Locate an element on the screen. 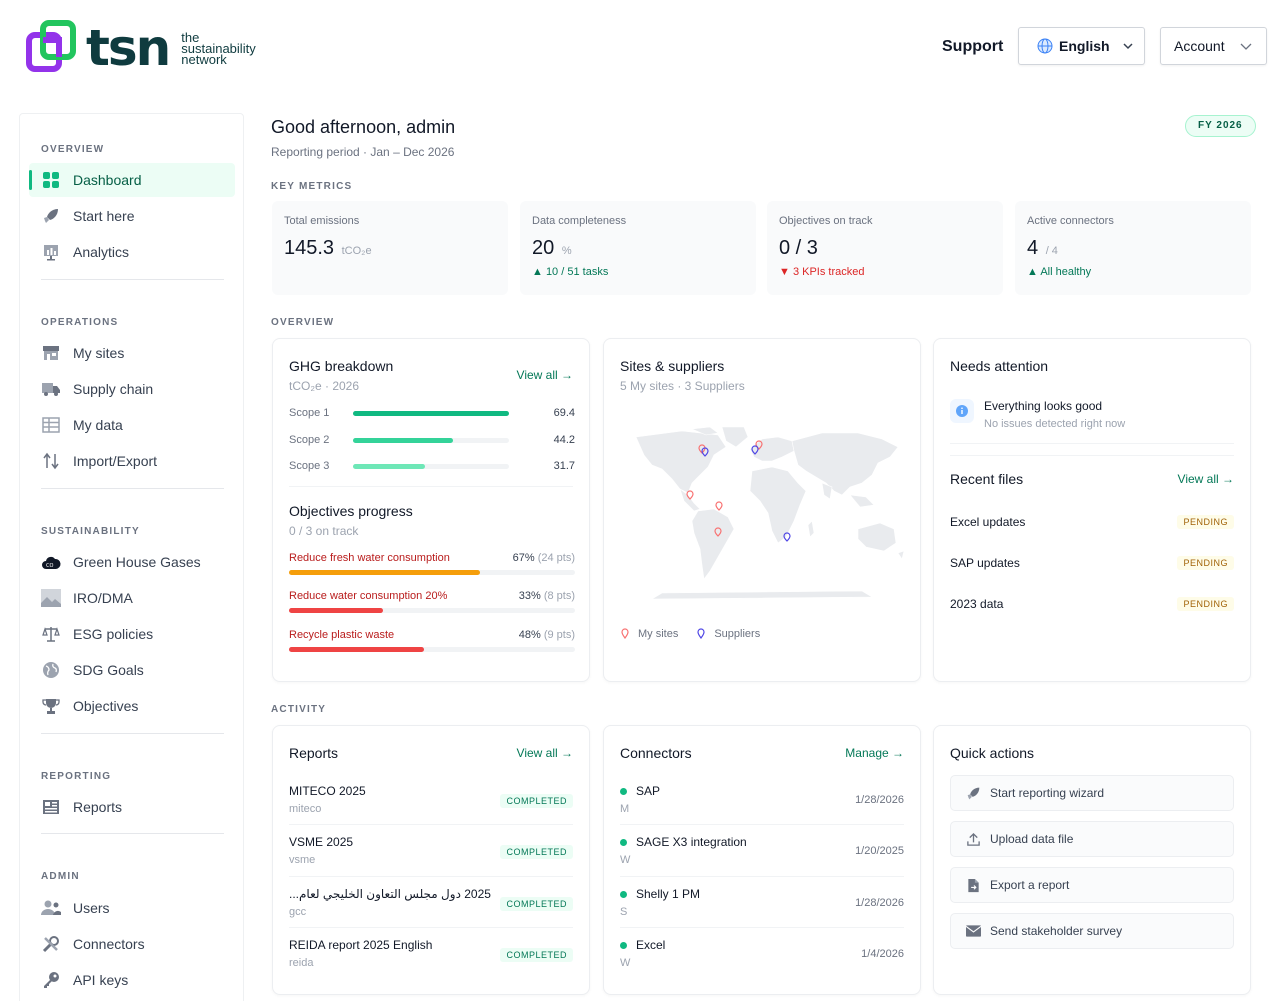  card-title: Sites & suppliers is located at coordinates (672, 366).